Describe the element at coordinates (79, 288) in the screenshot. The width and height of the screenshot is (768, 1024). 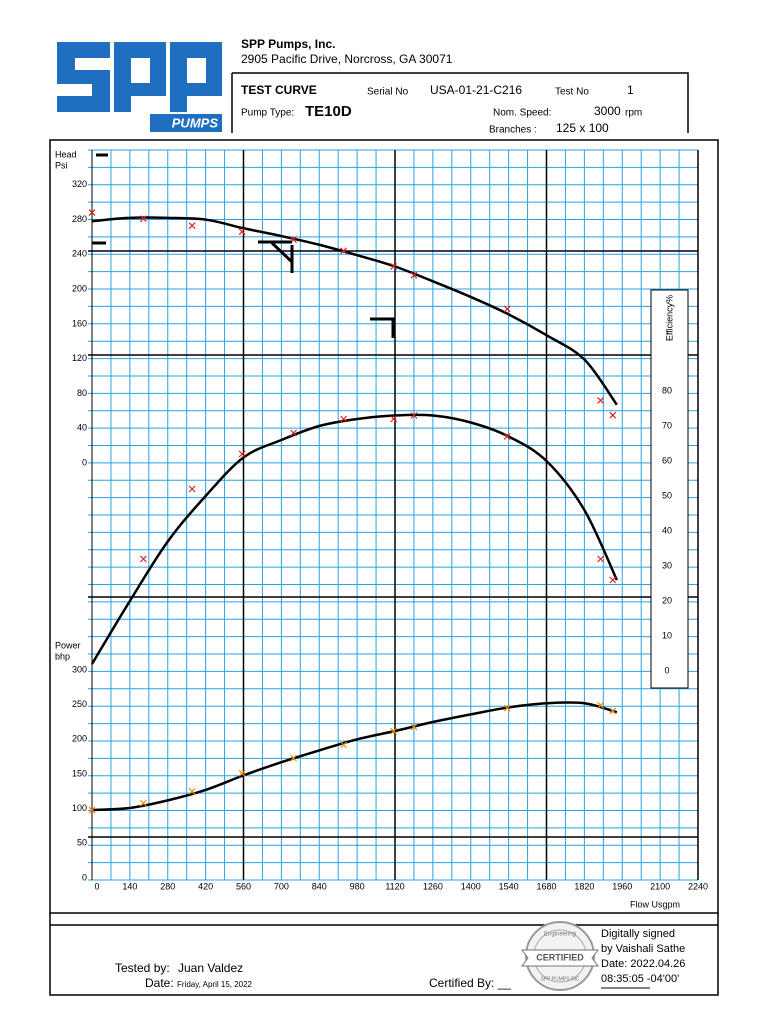
I see `y-tick-label: 200` at that location.